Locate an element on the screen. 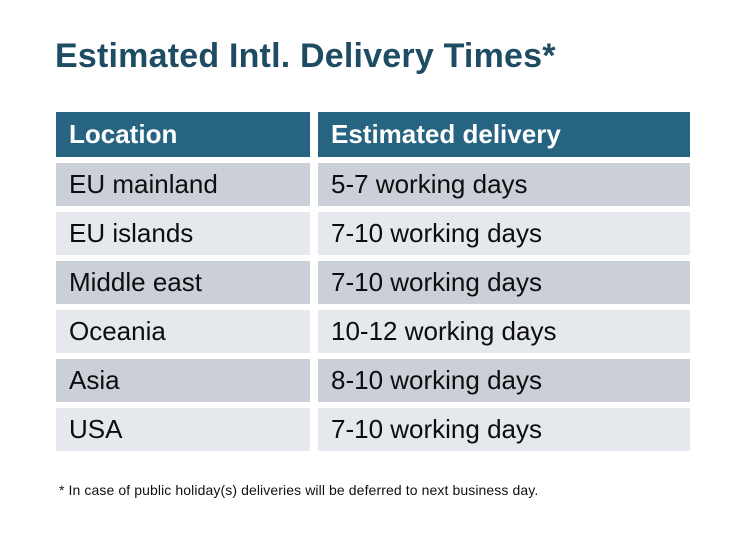  location-cell: USA is located at coordinates (183, 429).